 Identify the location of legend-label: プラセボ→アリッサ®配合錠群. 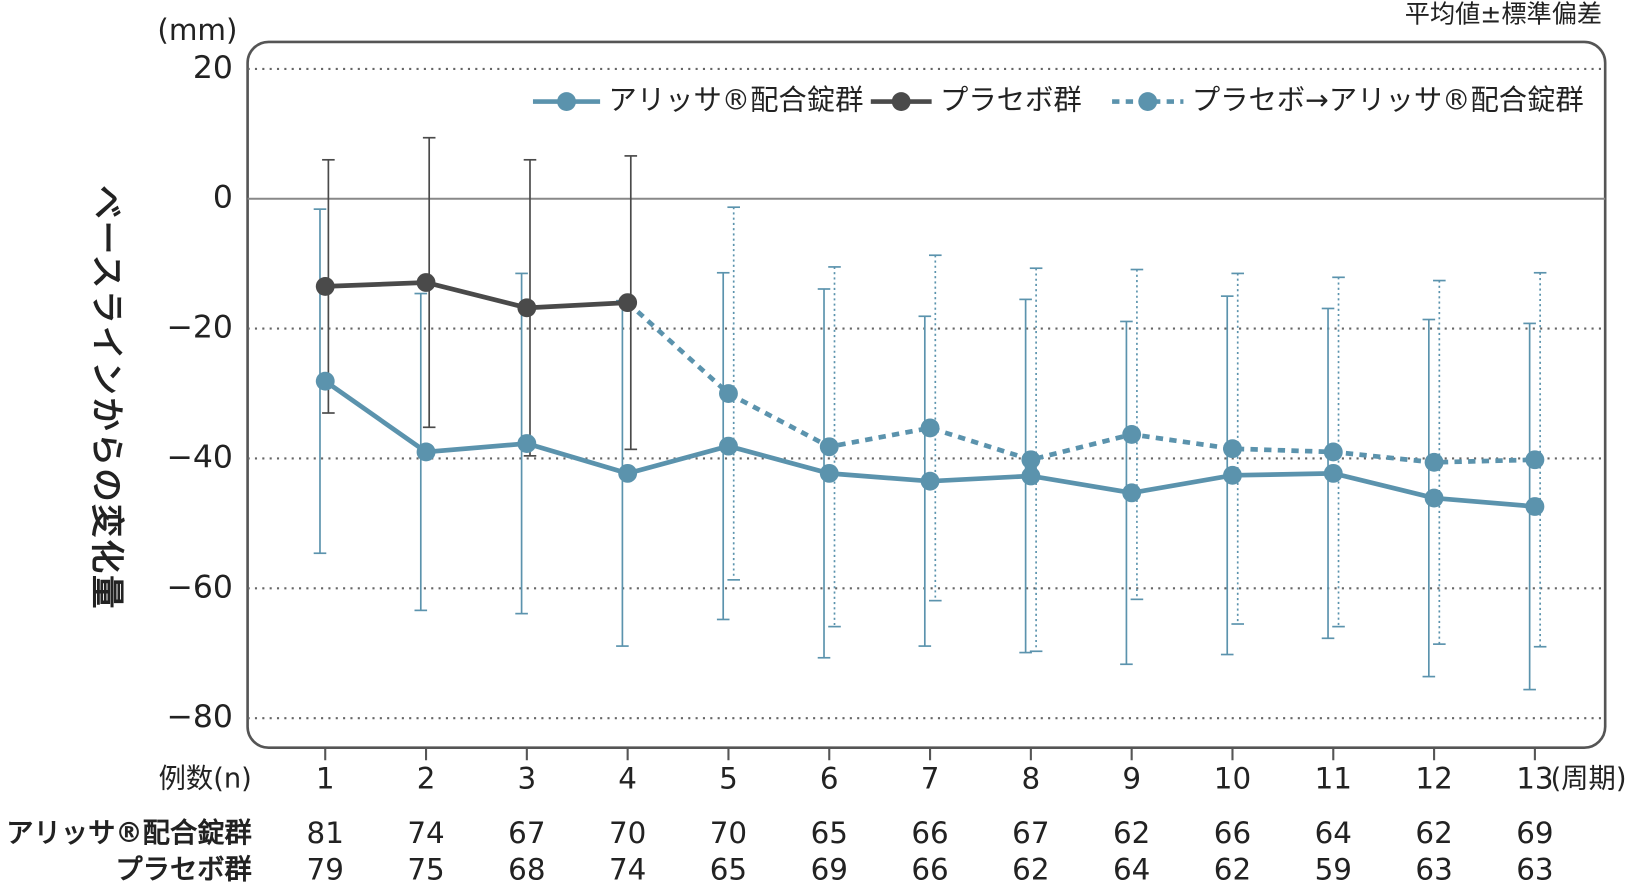
(1388, 100).